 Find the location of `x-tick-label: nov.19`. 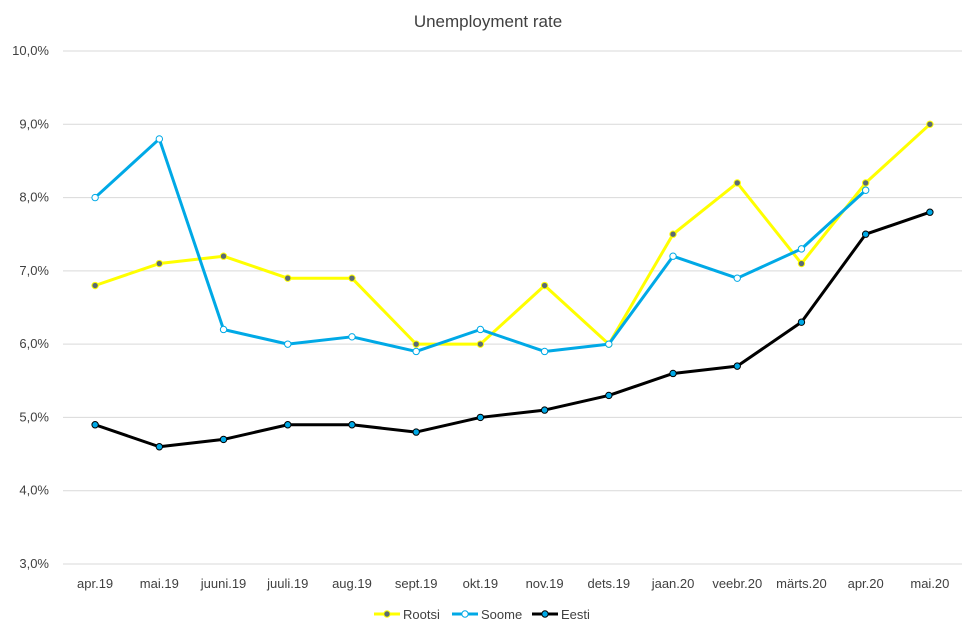

x-tick-label: nov.19 is located at coordinates (545, 583).